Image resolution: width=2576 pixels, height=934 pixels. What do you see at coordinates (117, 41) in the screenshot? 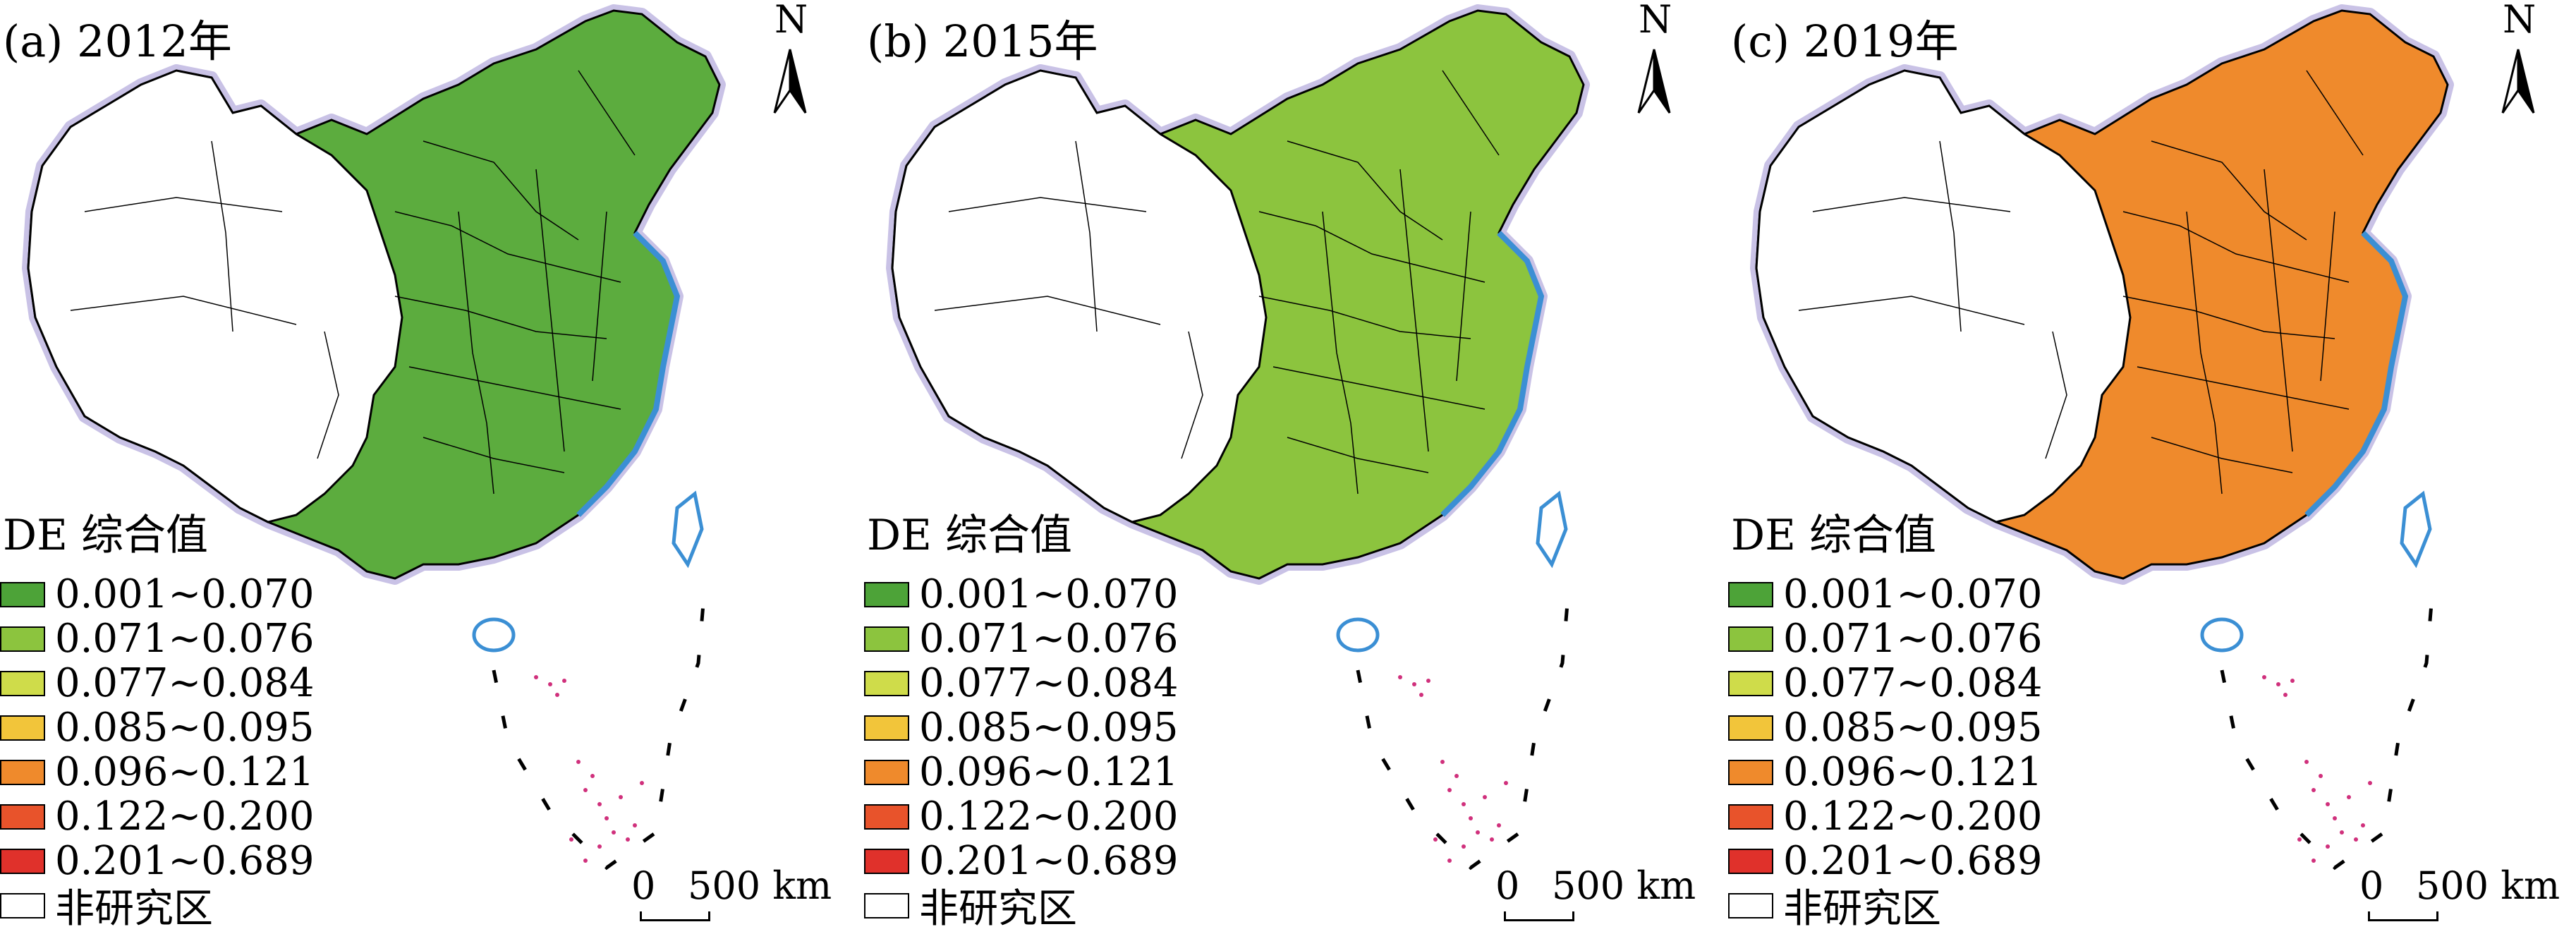
I see `panel-title: (a) 2012年` at bounding box center [117, 41].